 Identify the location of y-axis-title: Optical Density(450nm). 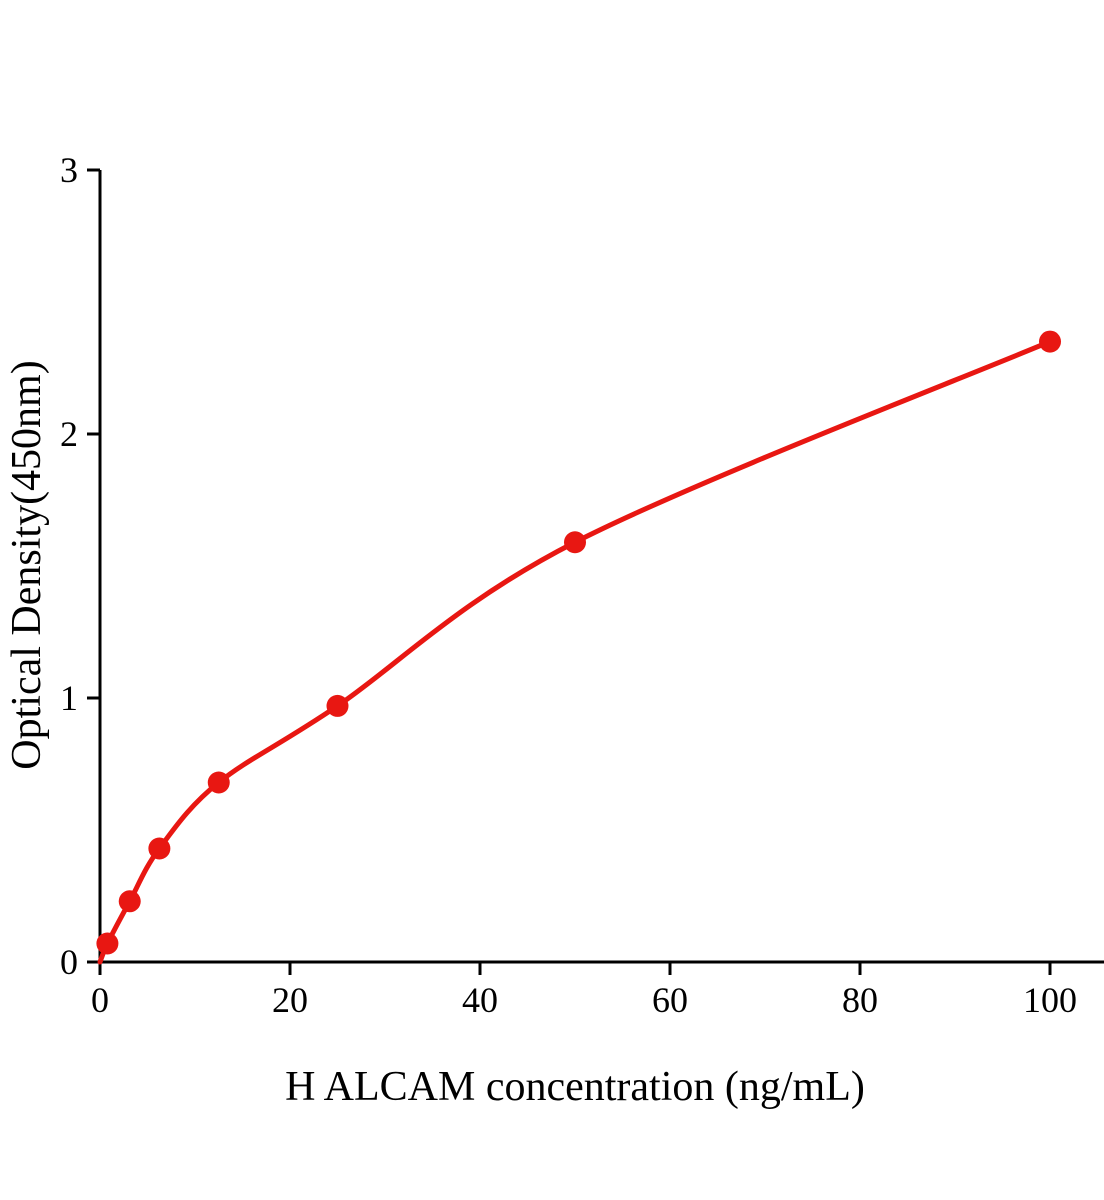
(27, 564).